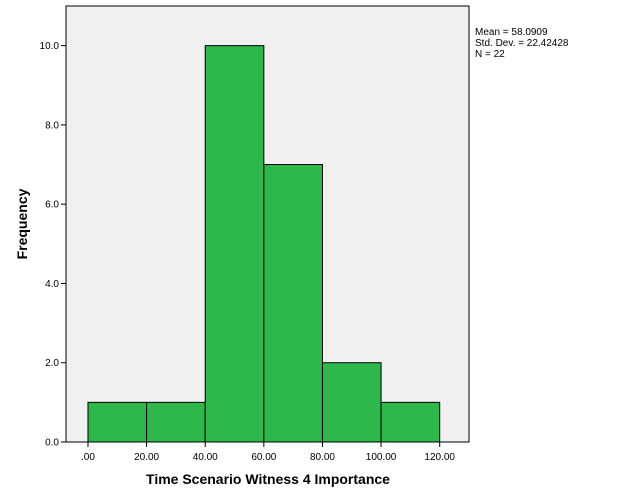  What do you see at coordinates (511, 32) in the screenshot?
I see `stats-line: Mean = 58.0909` at bounding box center [511, 32].